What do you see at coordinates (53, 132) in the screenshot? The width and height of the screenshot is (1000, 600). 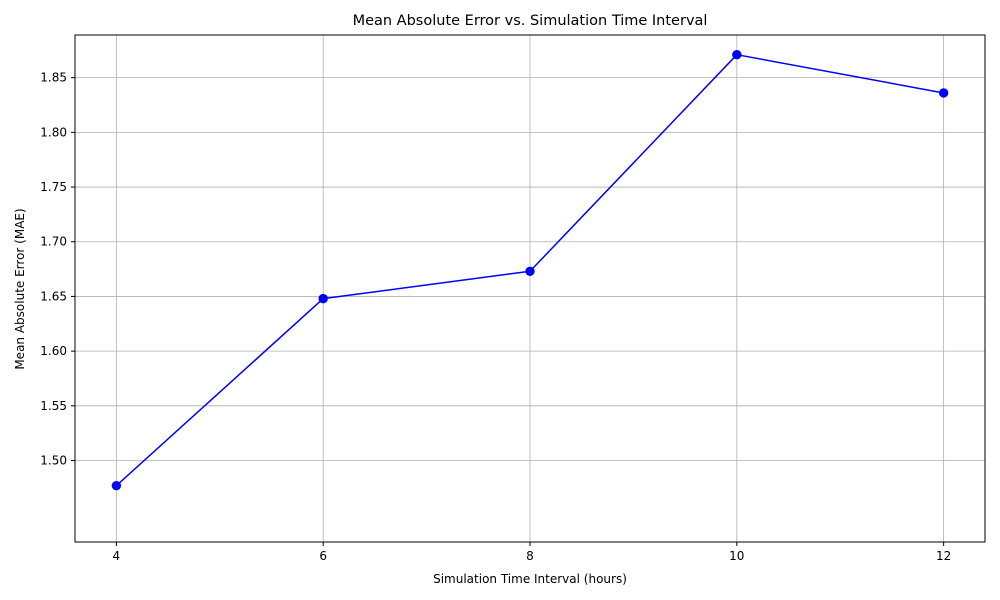 I see `y-tick-label: 1.80` at bounding box center [53, 132].